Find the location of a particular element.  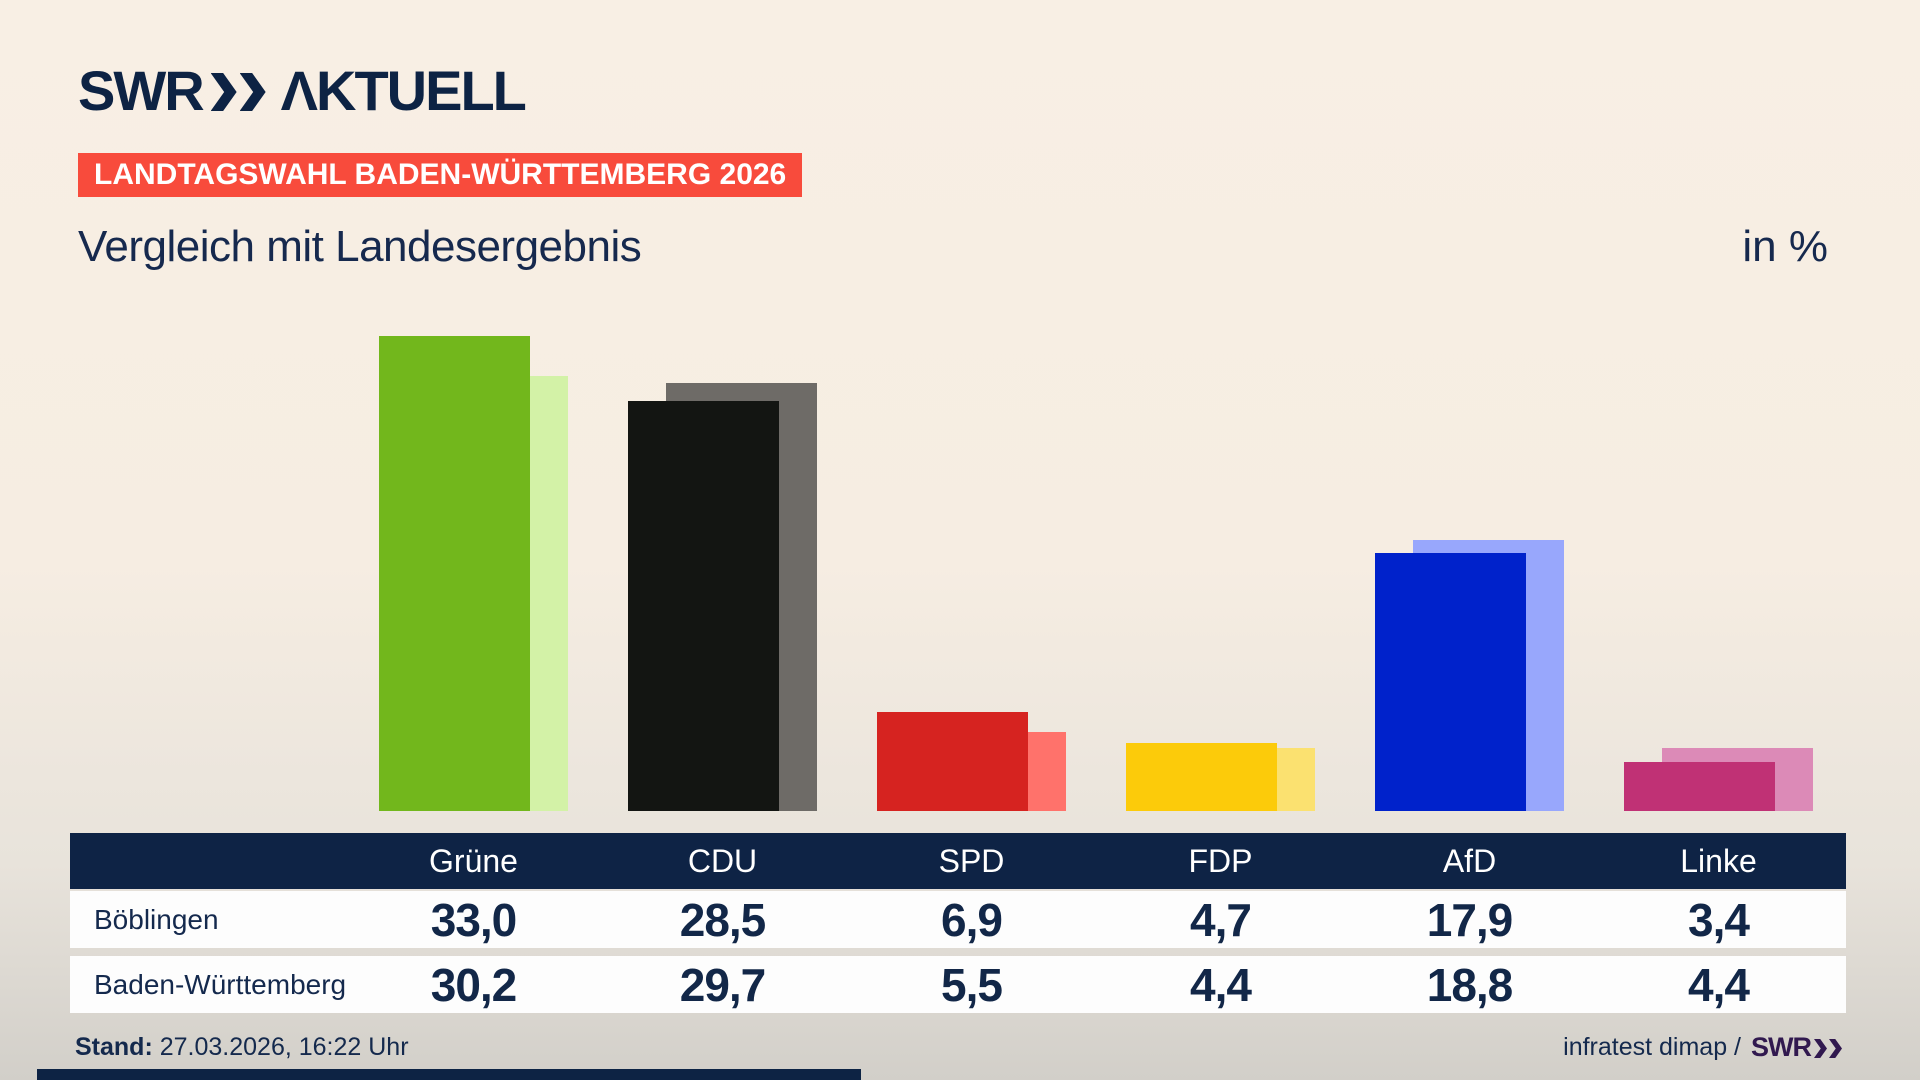

column-header-linke: Linke is located at coordinates (1718, 861).